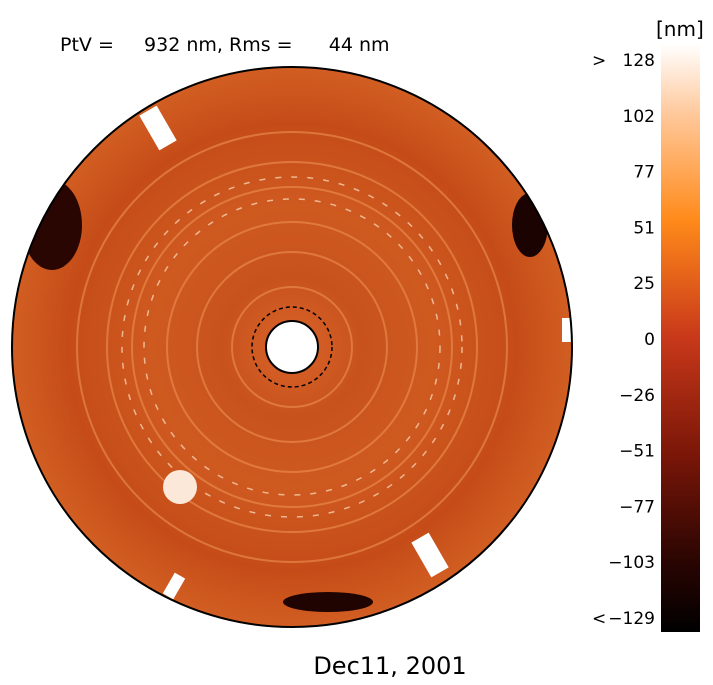 This screenshot has height=685, width=713. What do you see at coordinates (225, 45) in the screenshot?
I see `title: PtV = 932 nm, Rms = 44 nm` at bounding box center [225, 45].